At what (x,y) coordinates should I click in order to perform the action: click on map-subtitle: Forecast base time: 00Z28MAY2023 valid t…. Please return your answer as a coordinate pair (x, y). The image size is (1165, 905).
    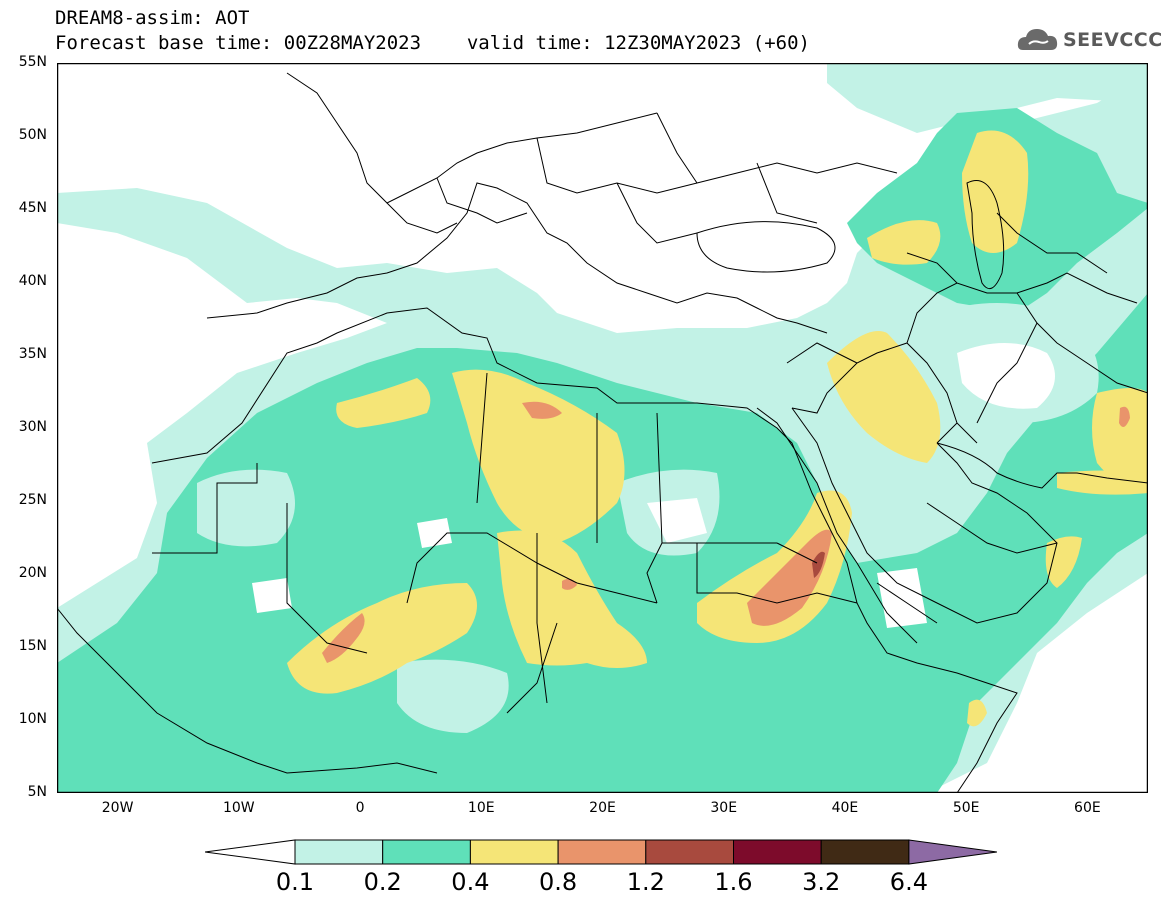
    Looking at the image, I should click on (432, 43).